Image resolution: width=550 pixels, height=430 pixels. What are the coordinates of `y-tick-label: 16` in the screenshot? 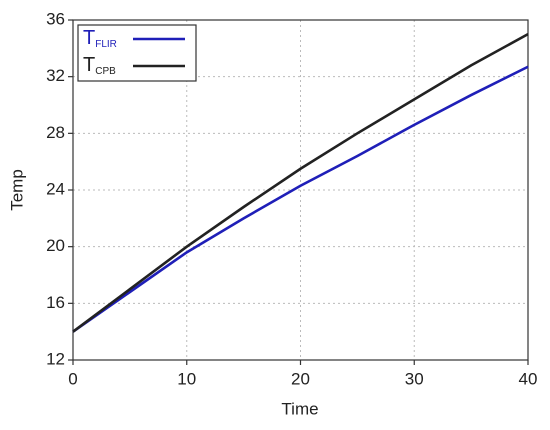 It's located at (55, 302).